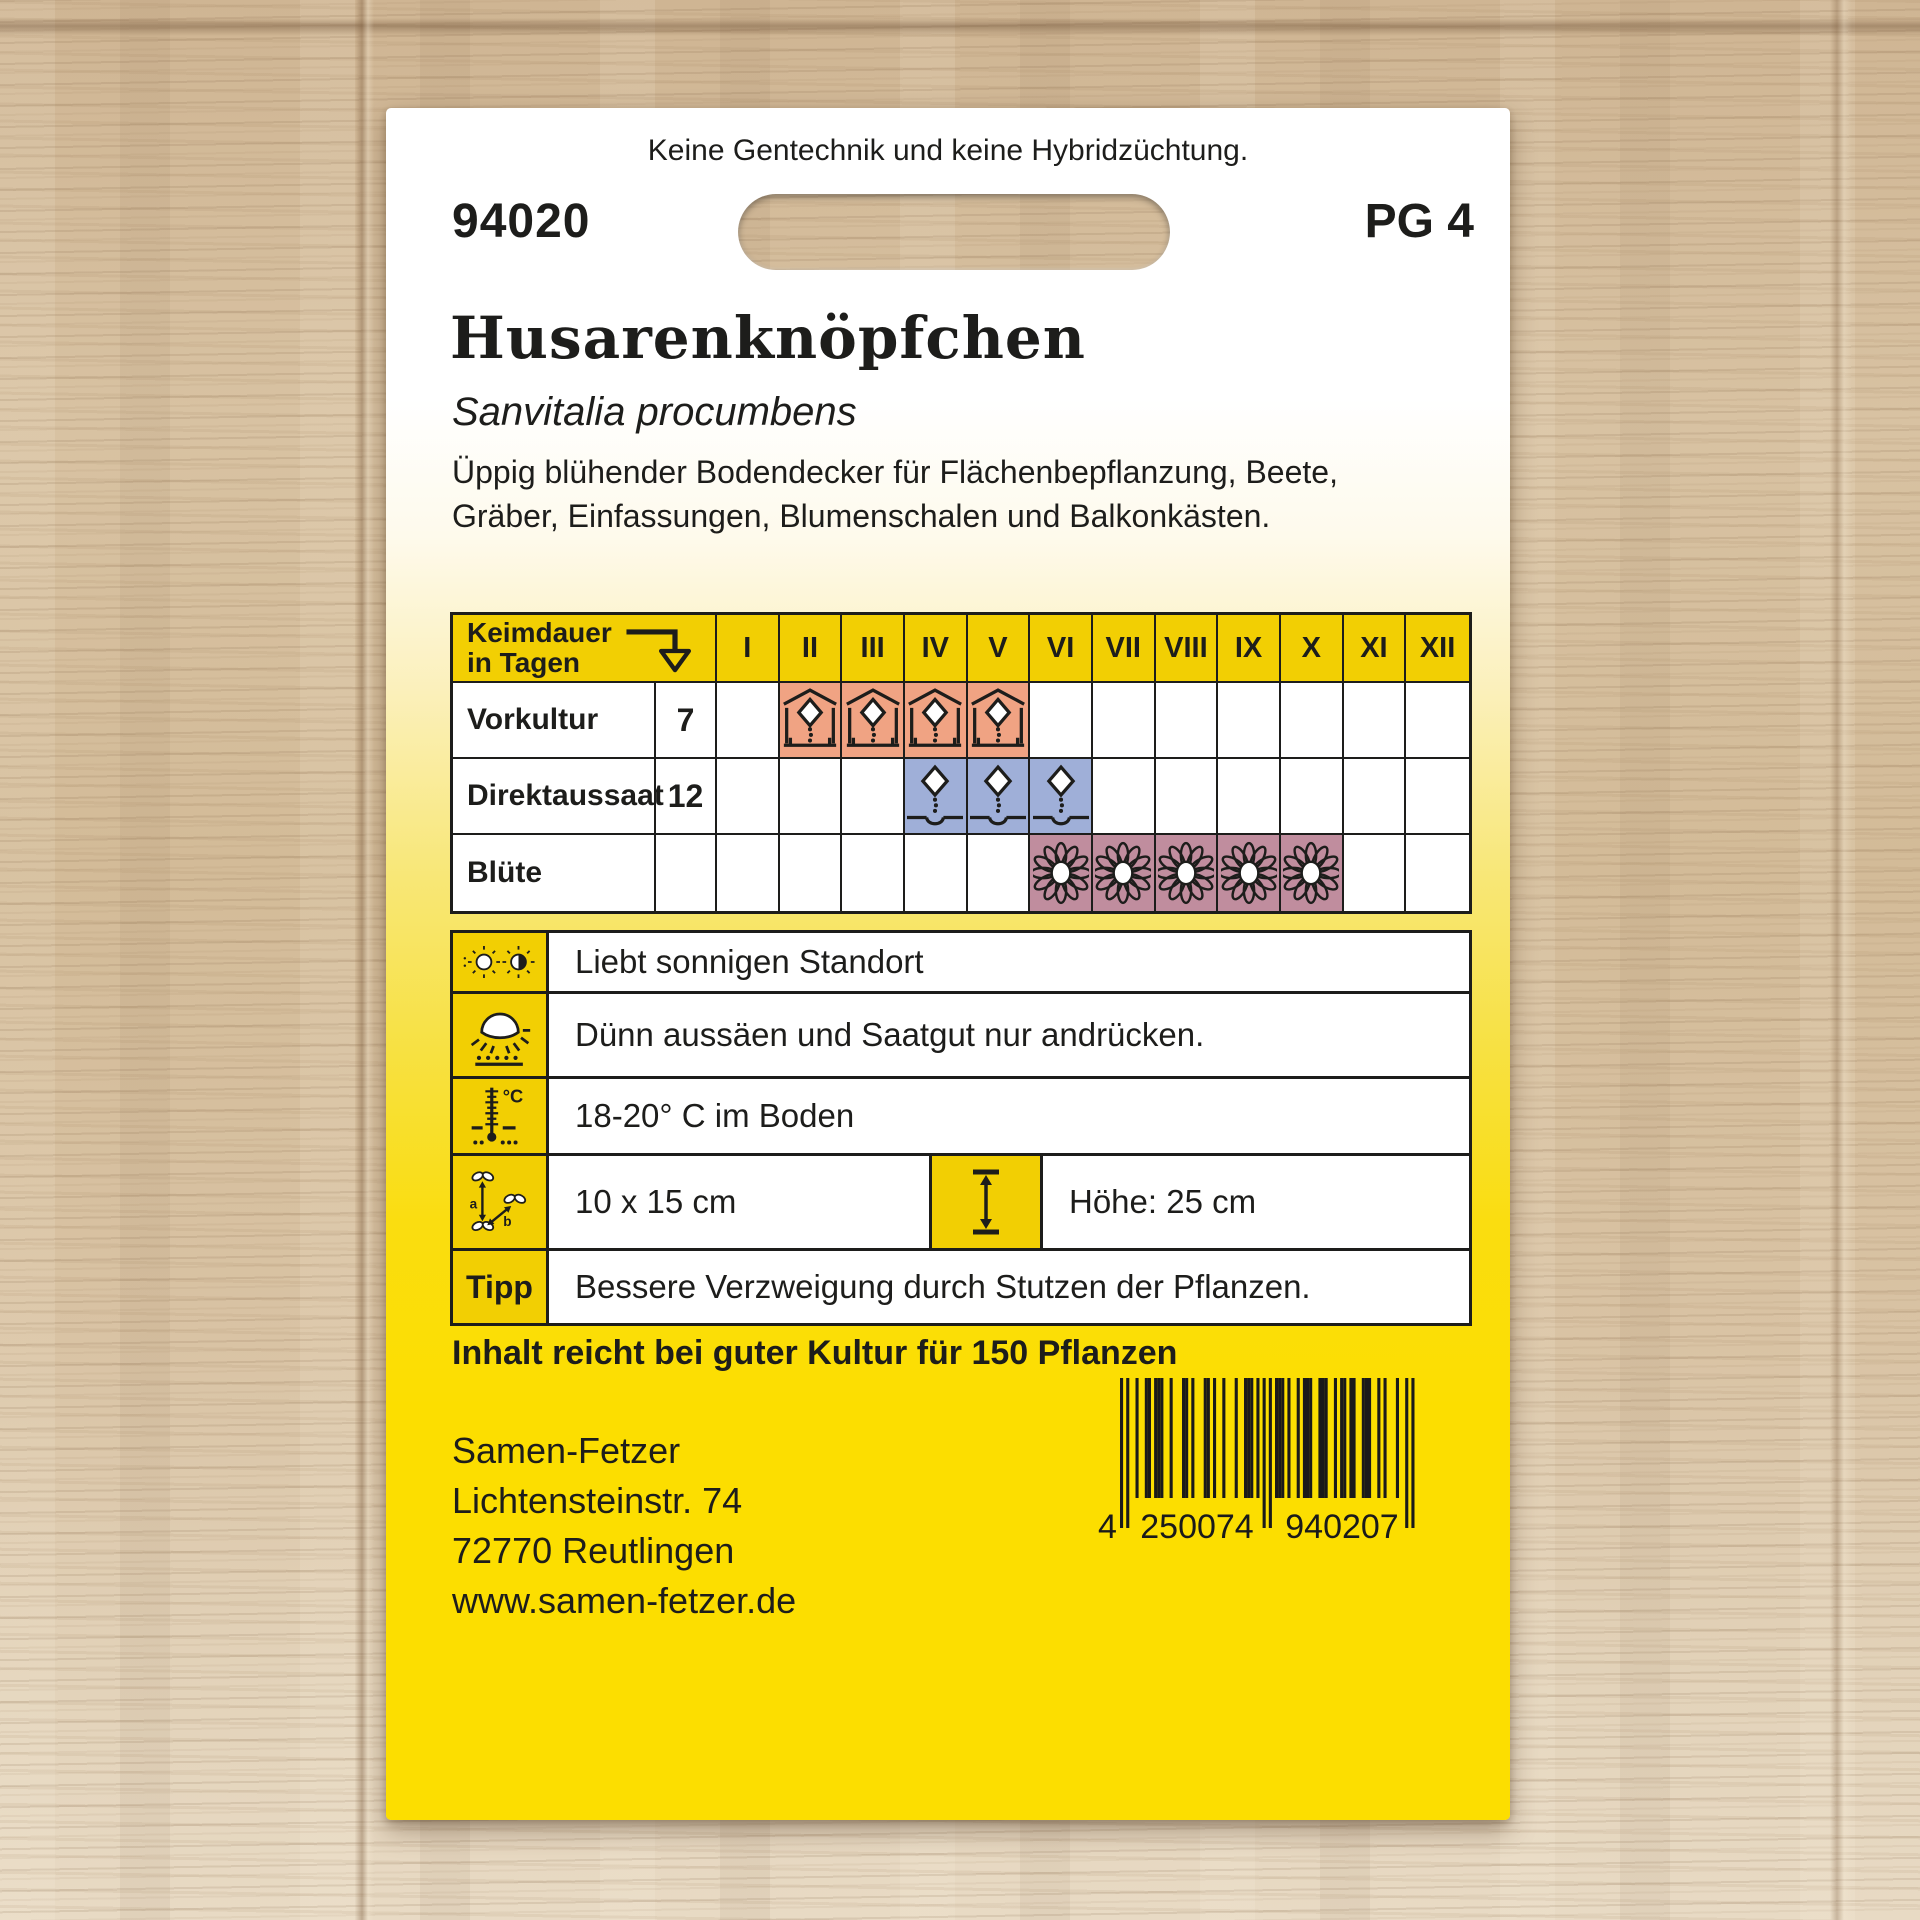 The image size is (1920, 1920). I want to click on address-line: Samen-Fetzer, so click(566, 1450).